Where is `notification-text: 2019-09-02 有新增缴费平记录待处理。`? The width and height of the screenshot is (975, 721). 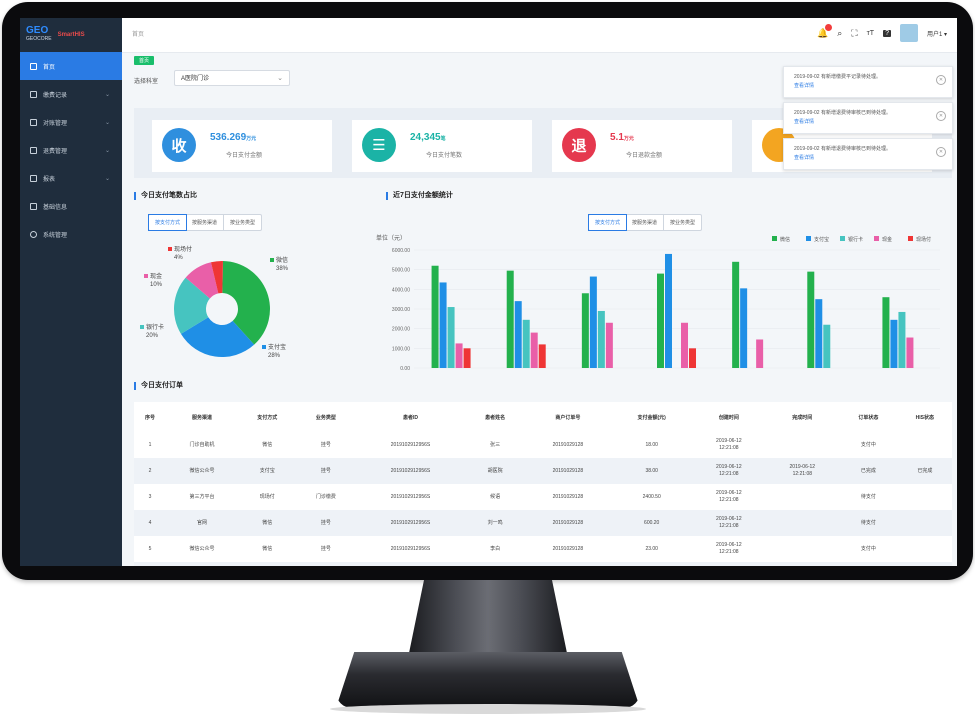 notification-text: 2019-09-02 有新增缴费平记录待处理。 is located at coordinates (837, 77).